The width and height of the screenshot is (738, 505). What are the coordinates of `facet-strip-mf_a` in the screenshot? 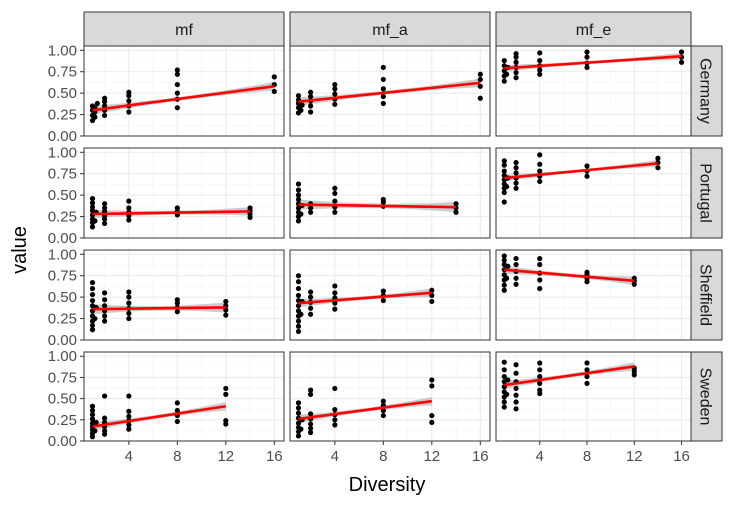 It's located at (390, 29).